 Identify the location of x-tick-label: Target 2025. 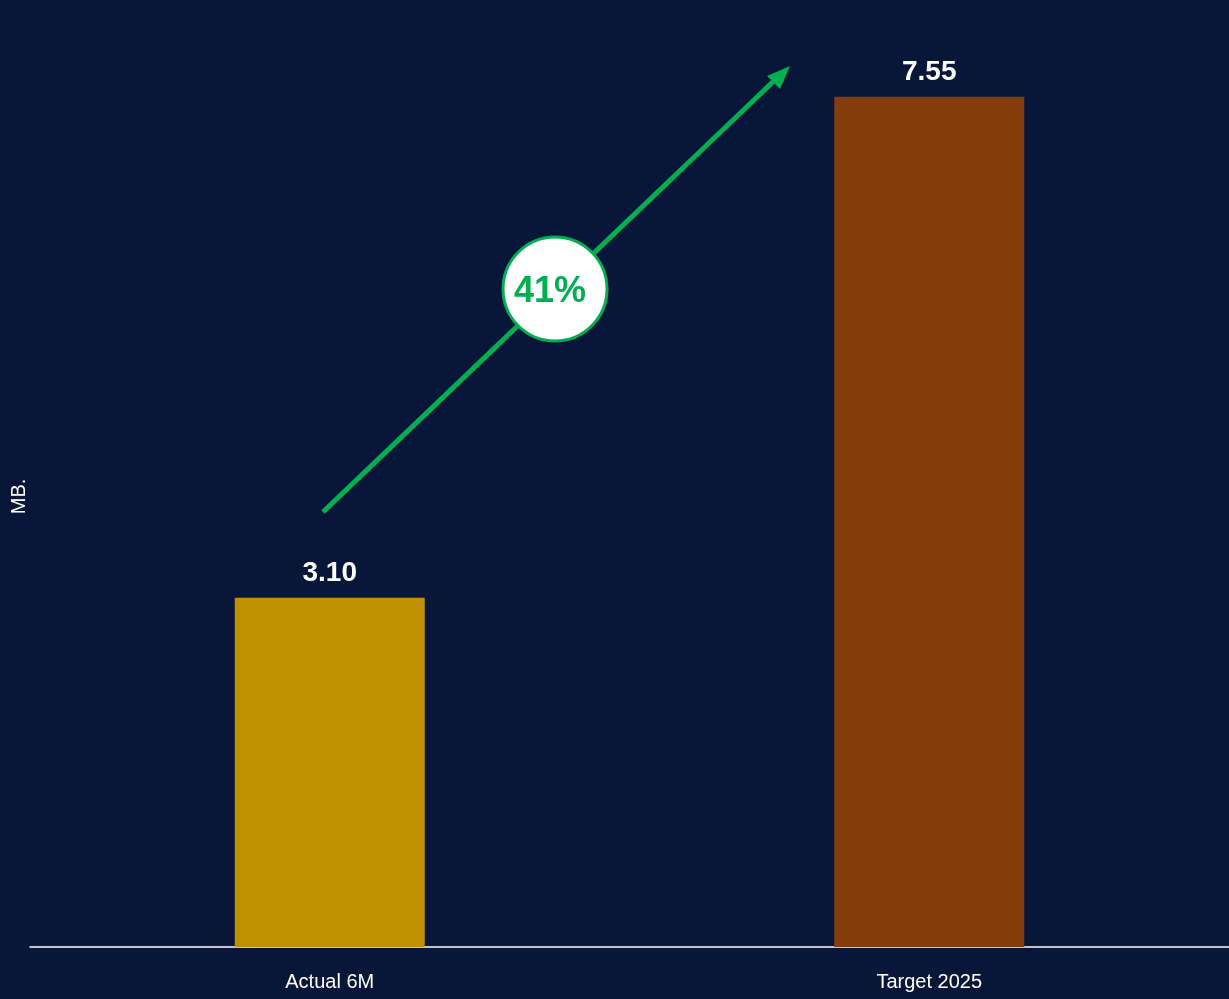
(929, 981).